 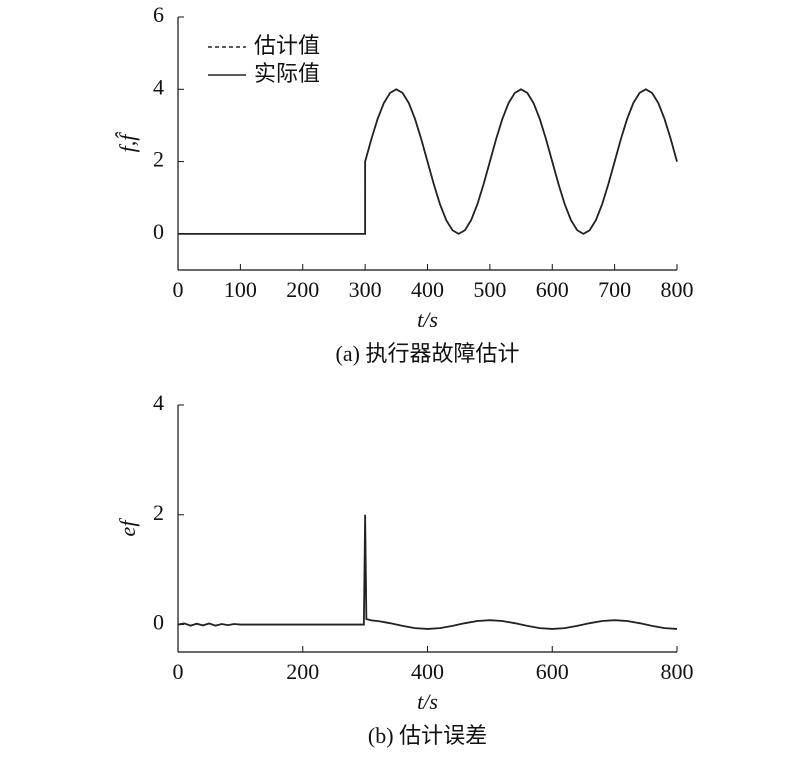 I want to click on y-axis-label: f,f̂, so click(x=127, y=141).